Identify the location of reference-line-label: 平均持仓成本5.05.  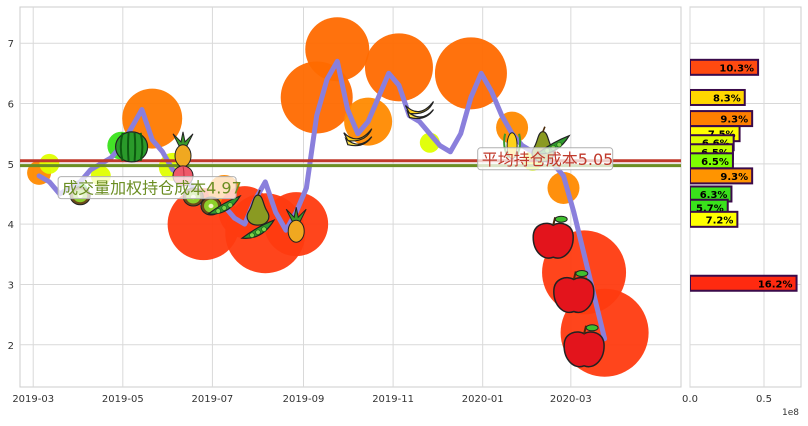
(548, 159).